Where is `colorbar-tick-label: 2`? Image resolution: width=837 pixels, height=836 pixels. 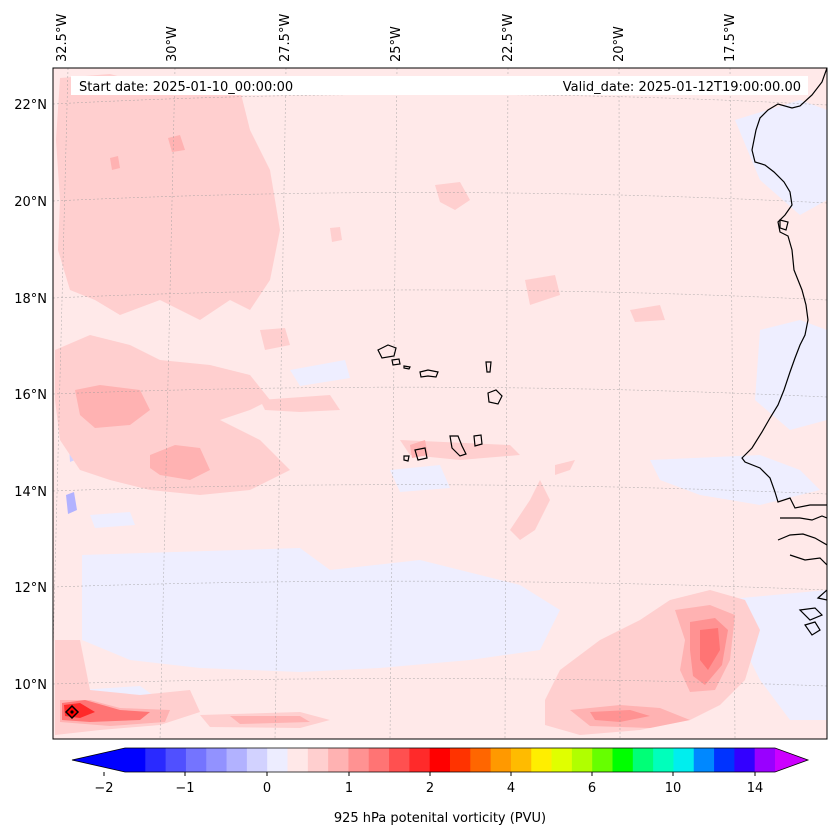 colorbar-tick-label: 2 is located at coordinates (430, 788).